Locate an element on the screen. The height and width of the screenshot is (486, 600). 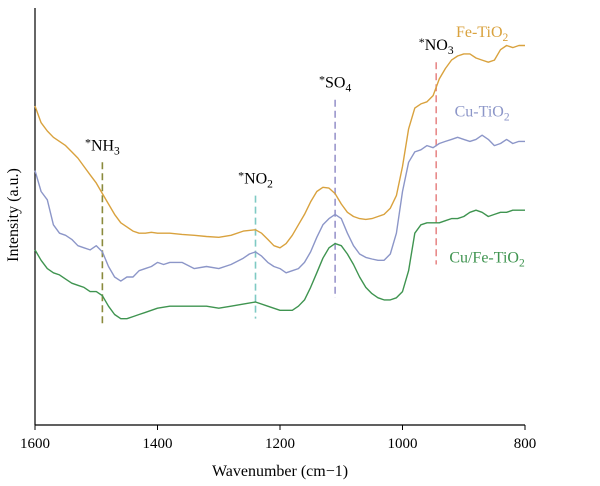
annotation-label: *NO2​ is located at coordinates (255, 180).